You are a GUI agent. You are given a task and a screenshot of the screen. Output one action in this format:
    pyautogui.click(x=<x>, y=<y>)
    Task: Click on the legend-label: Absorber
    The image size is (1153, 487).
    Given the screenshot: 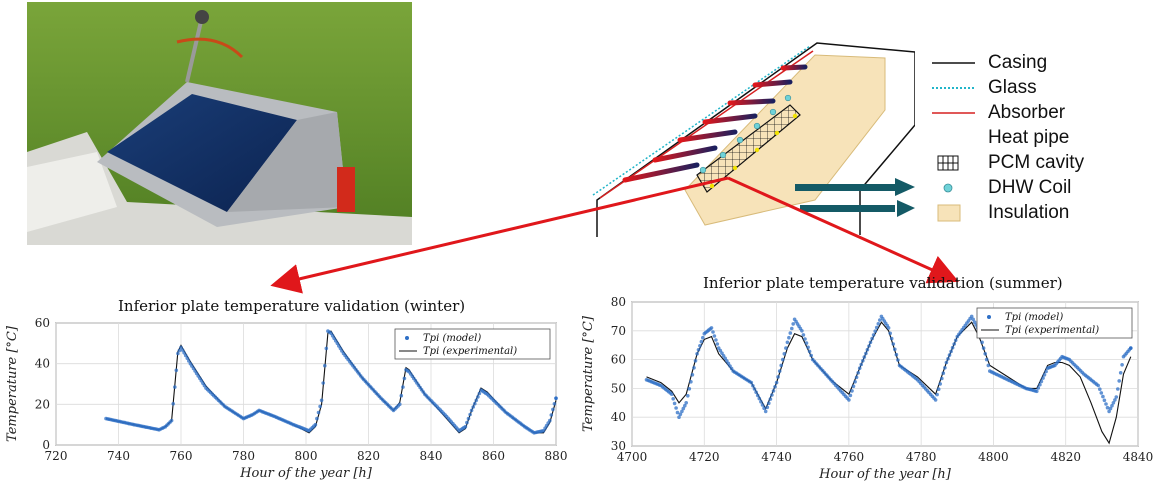 What is the action you would take?
    pyautogui.click(x=1027, y=112)
    